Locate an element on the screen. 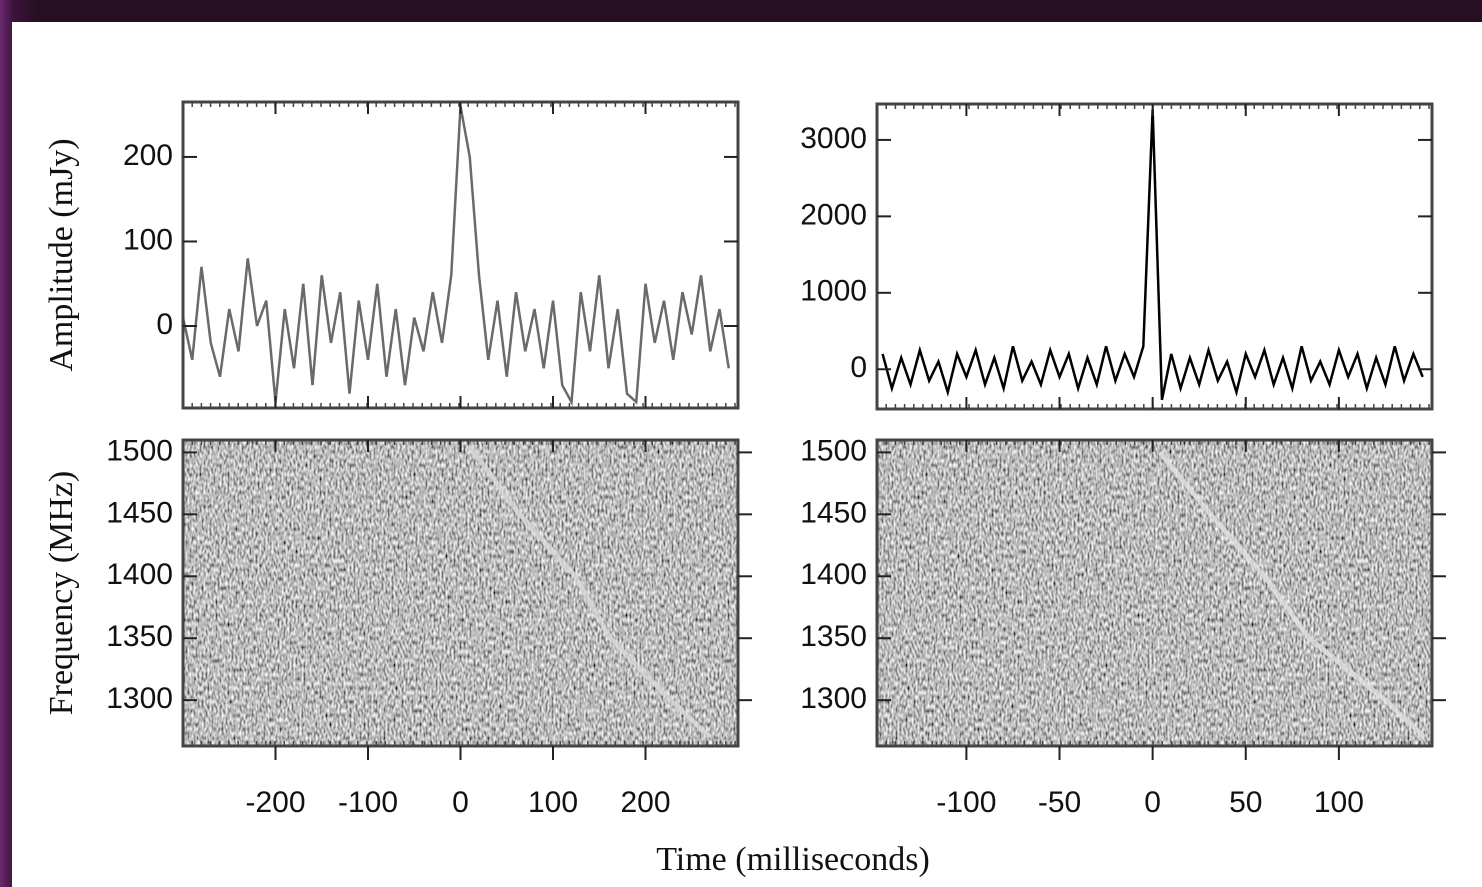  y-tick-label: 2000 is located at coordinates (833, 214).